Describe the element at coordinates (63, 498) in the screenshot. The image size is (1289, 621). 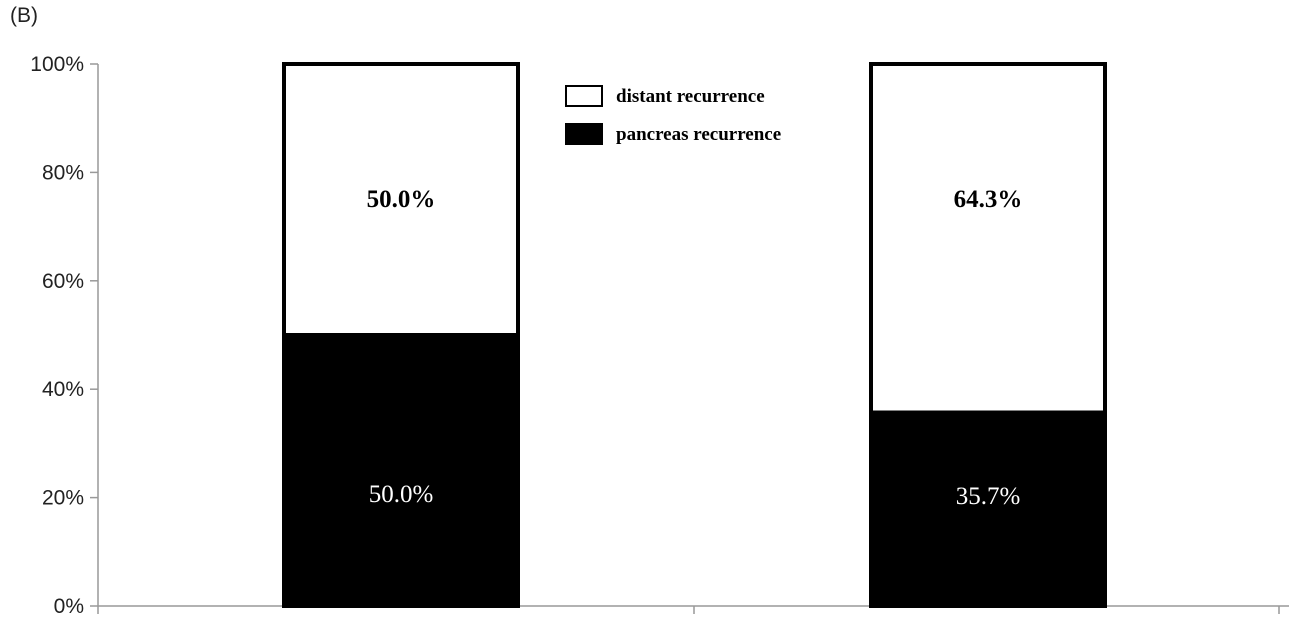
I see `y-tick-label: 20%` at that location.